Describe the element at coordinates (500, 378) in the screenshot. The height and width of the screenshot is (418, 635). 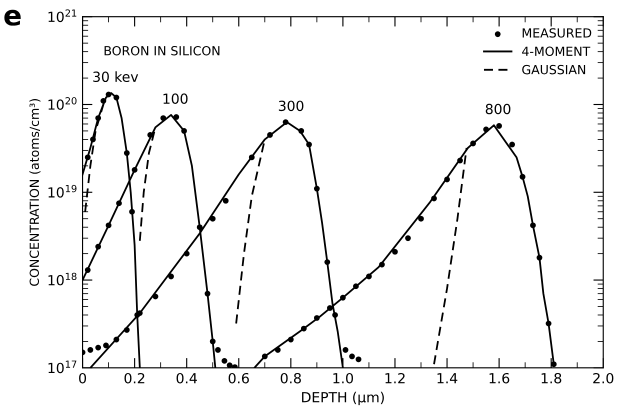
I see `x-tick-label: 1.6` at that location.